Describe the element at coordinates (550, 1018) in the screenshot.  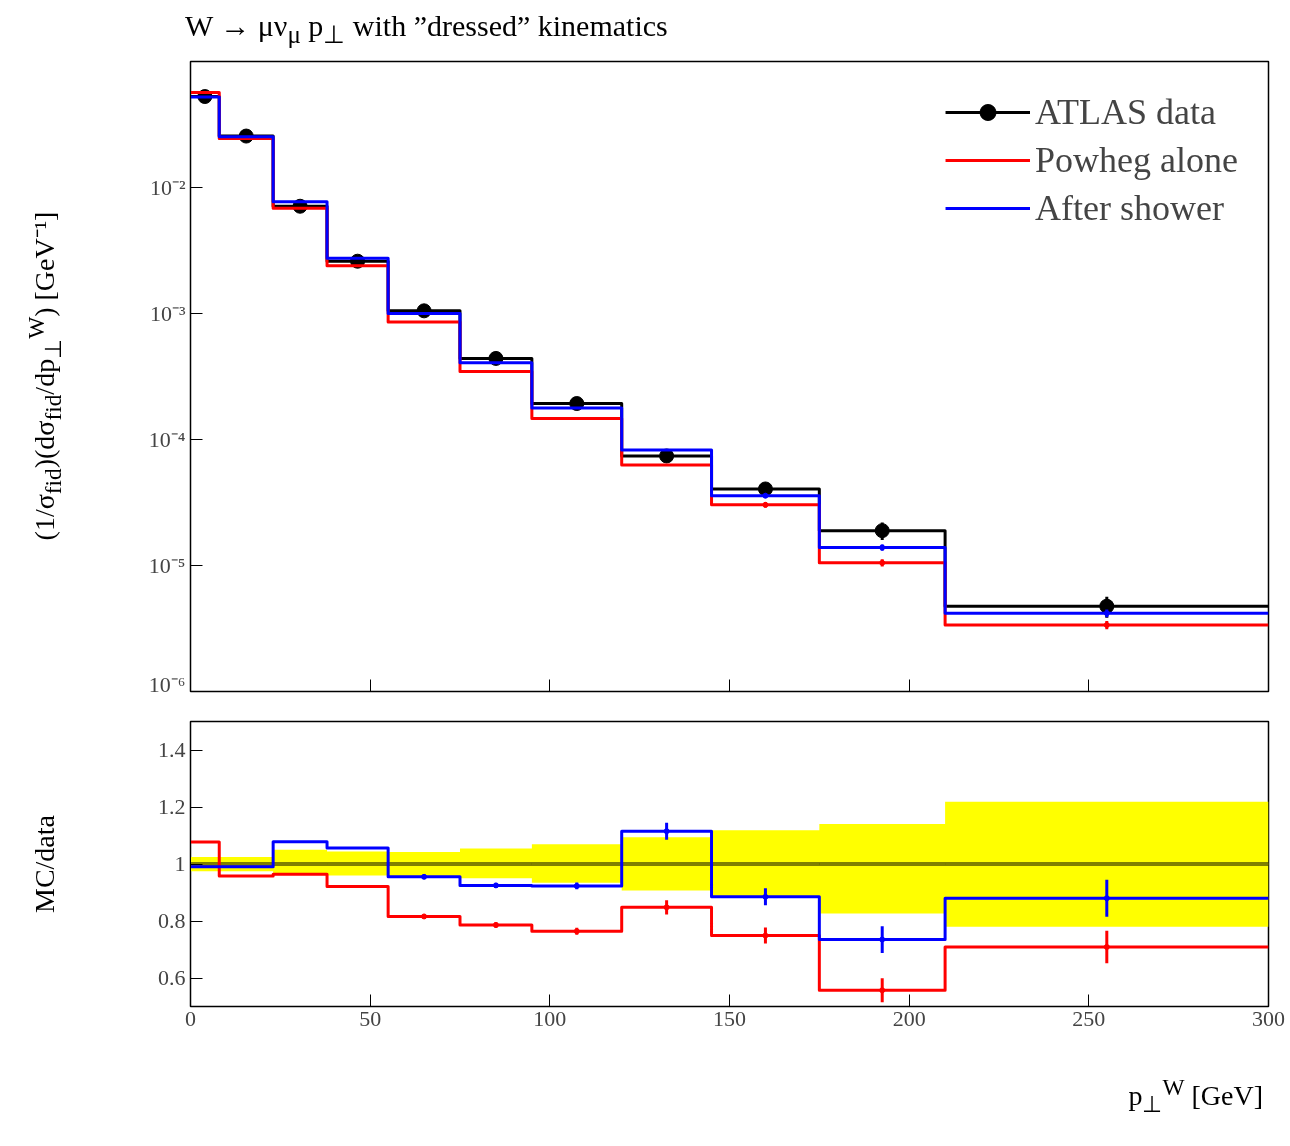
I see `x-tick-label: 100` at that location.